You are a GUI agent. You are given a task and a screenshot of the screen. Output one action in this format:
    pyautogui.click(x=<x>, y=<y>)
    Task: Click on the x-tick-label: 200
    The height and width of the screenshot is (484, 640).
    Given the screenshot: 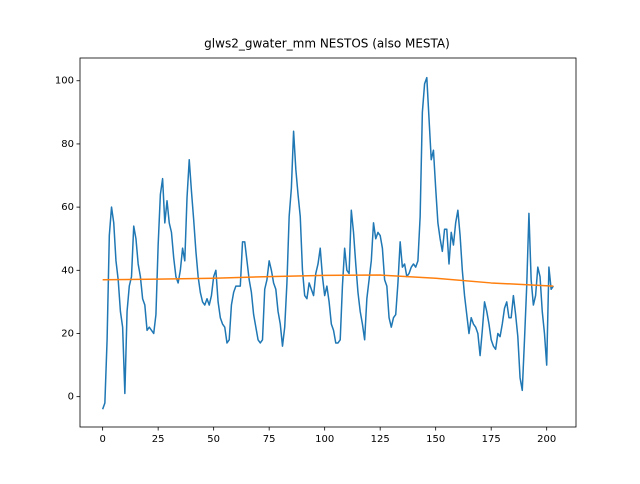 What is the action you would take?
    pyautogui.click(x=546, y=439)
    